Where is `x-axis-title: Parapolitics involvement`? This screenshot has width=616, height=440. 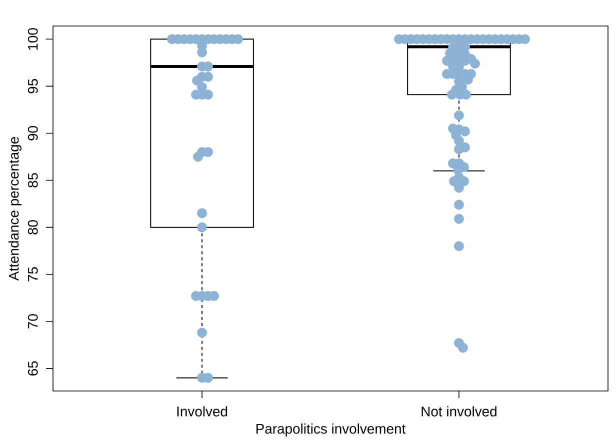
x-axis-title: Parapolitics involvement is located at coordinates (331, 429).